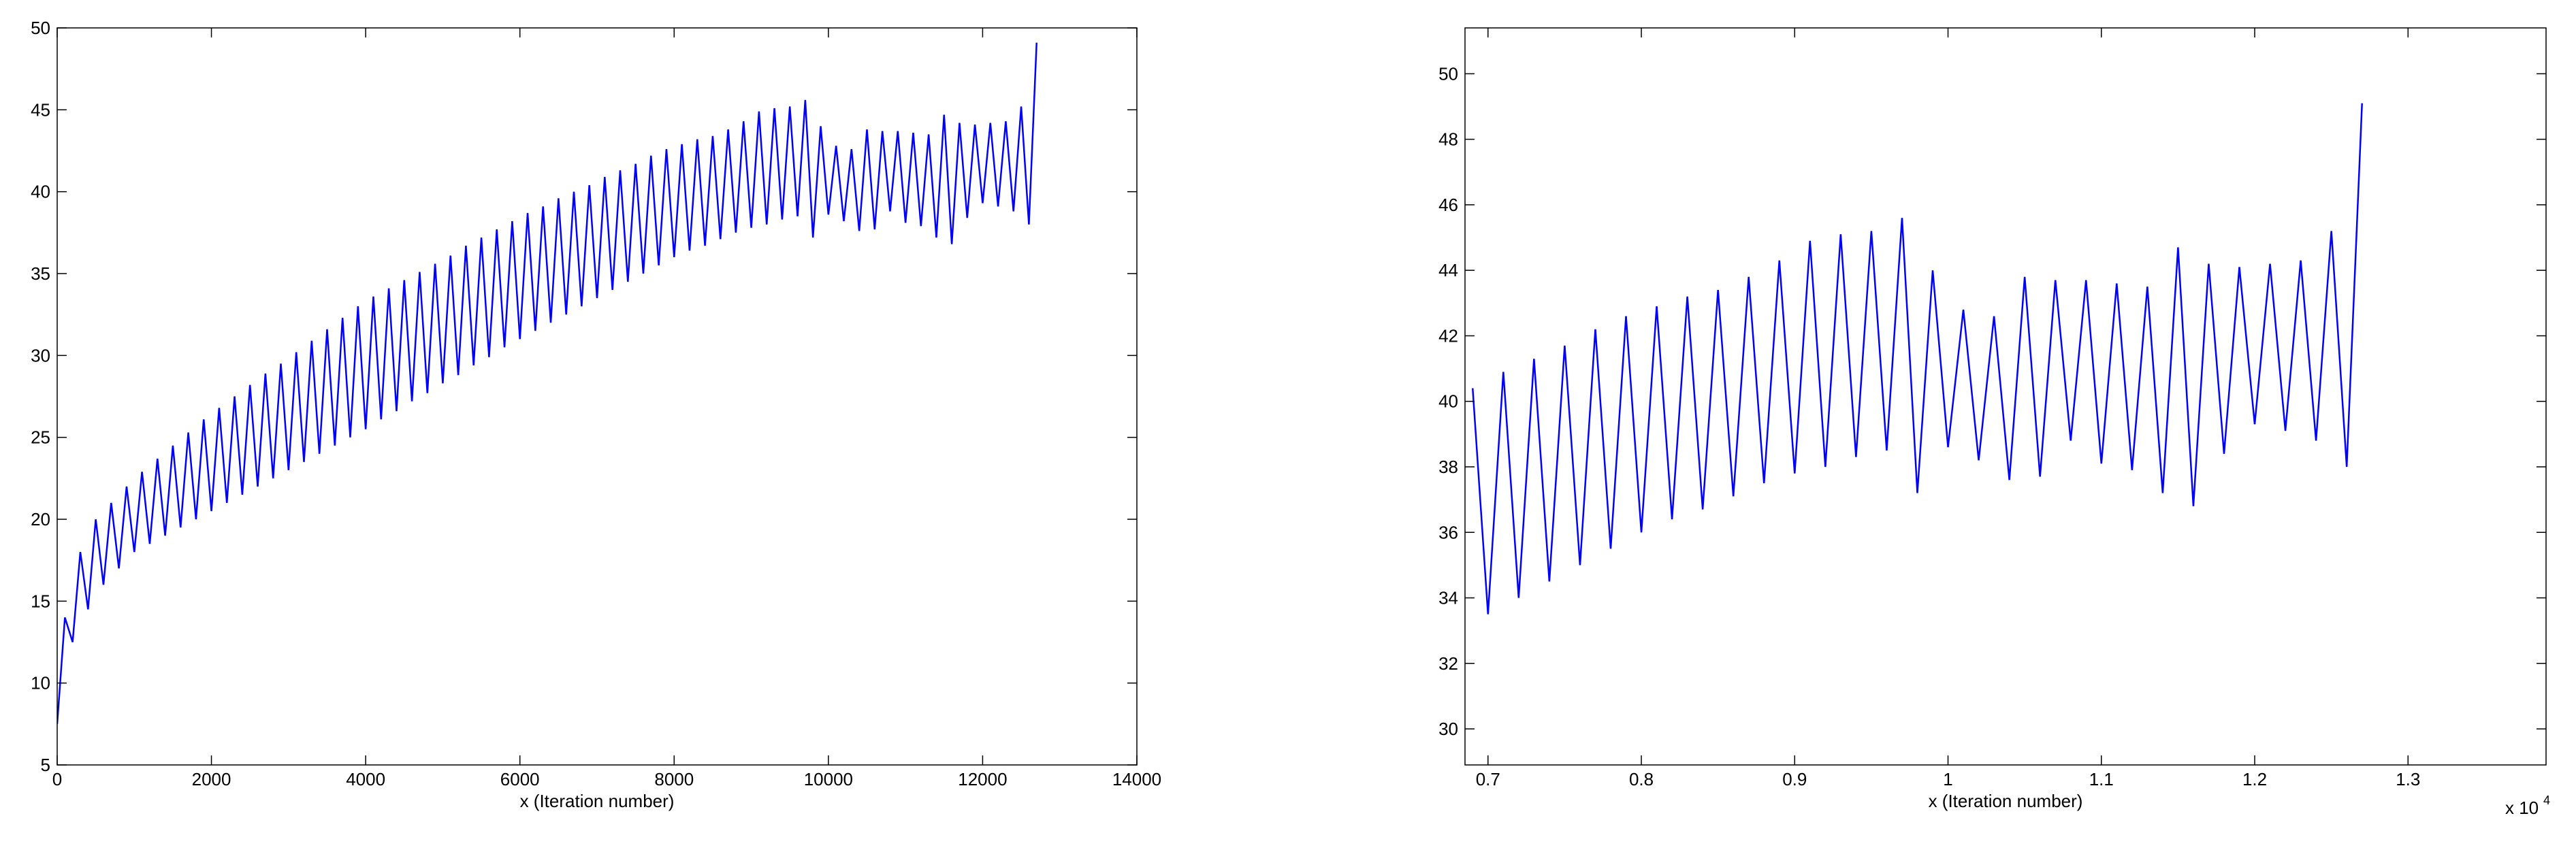  I want to click on x-tick-label: 12000, so click(983, 779).